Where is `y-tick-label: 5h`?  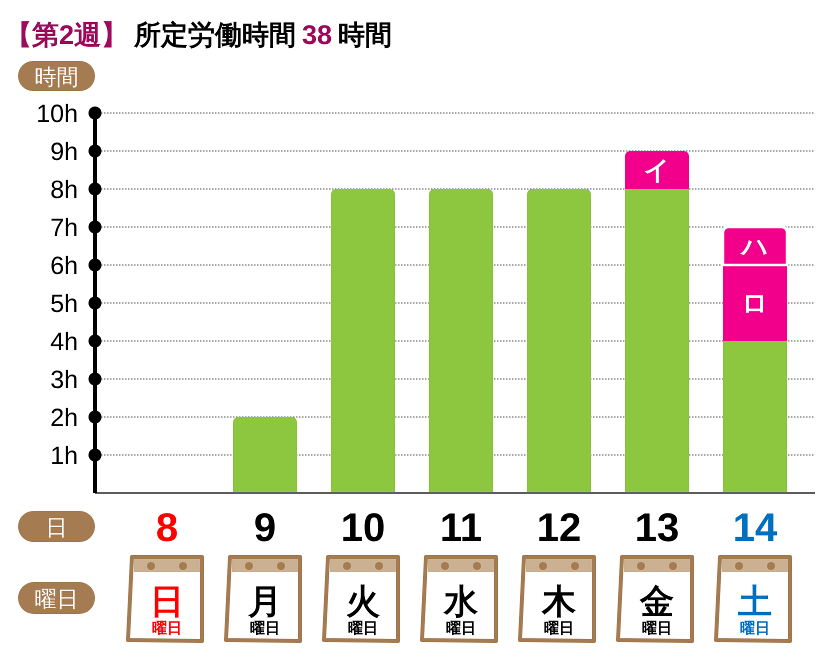
y-tick-label: 5h is located at coordinates (64, 304).